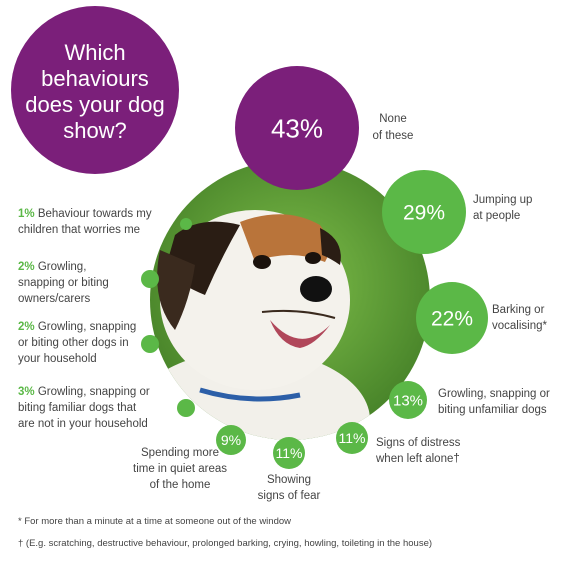 The width and height of the screenshot is (570, 570). Describe the element at coordinates (393, 119) in the screenshot. I see `category-label: None` at that location.